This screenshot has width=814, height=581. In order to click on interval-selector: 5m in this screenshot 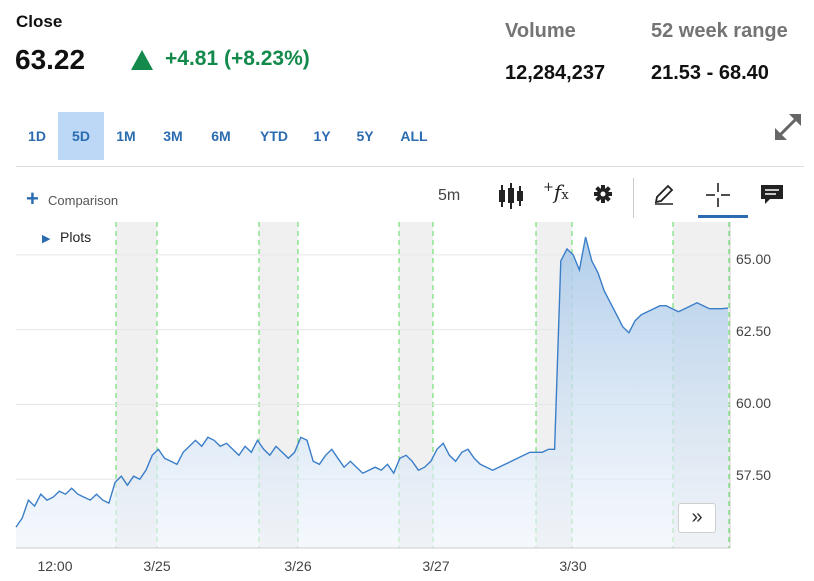, I will do `click(449, 195)`.